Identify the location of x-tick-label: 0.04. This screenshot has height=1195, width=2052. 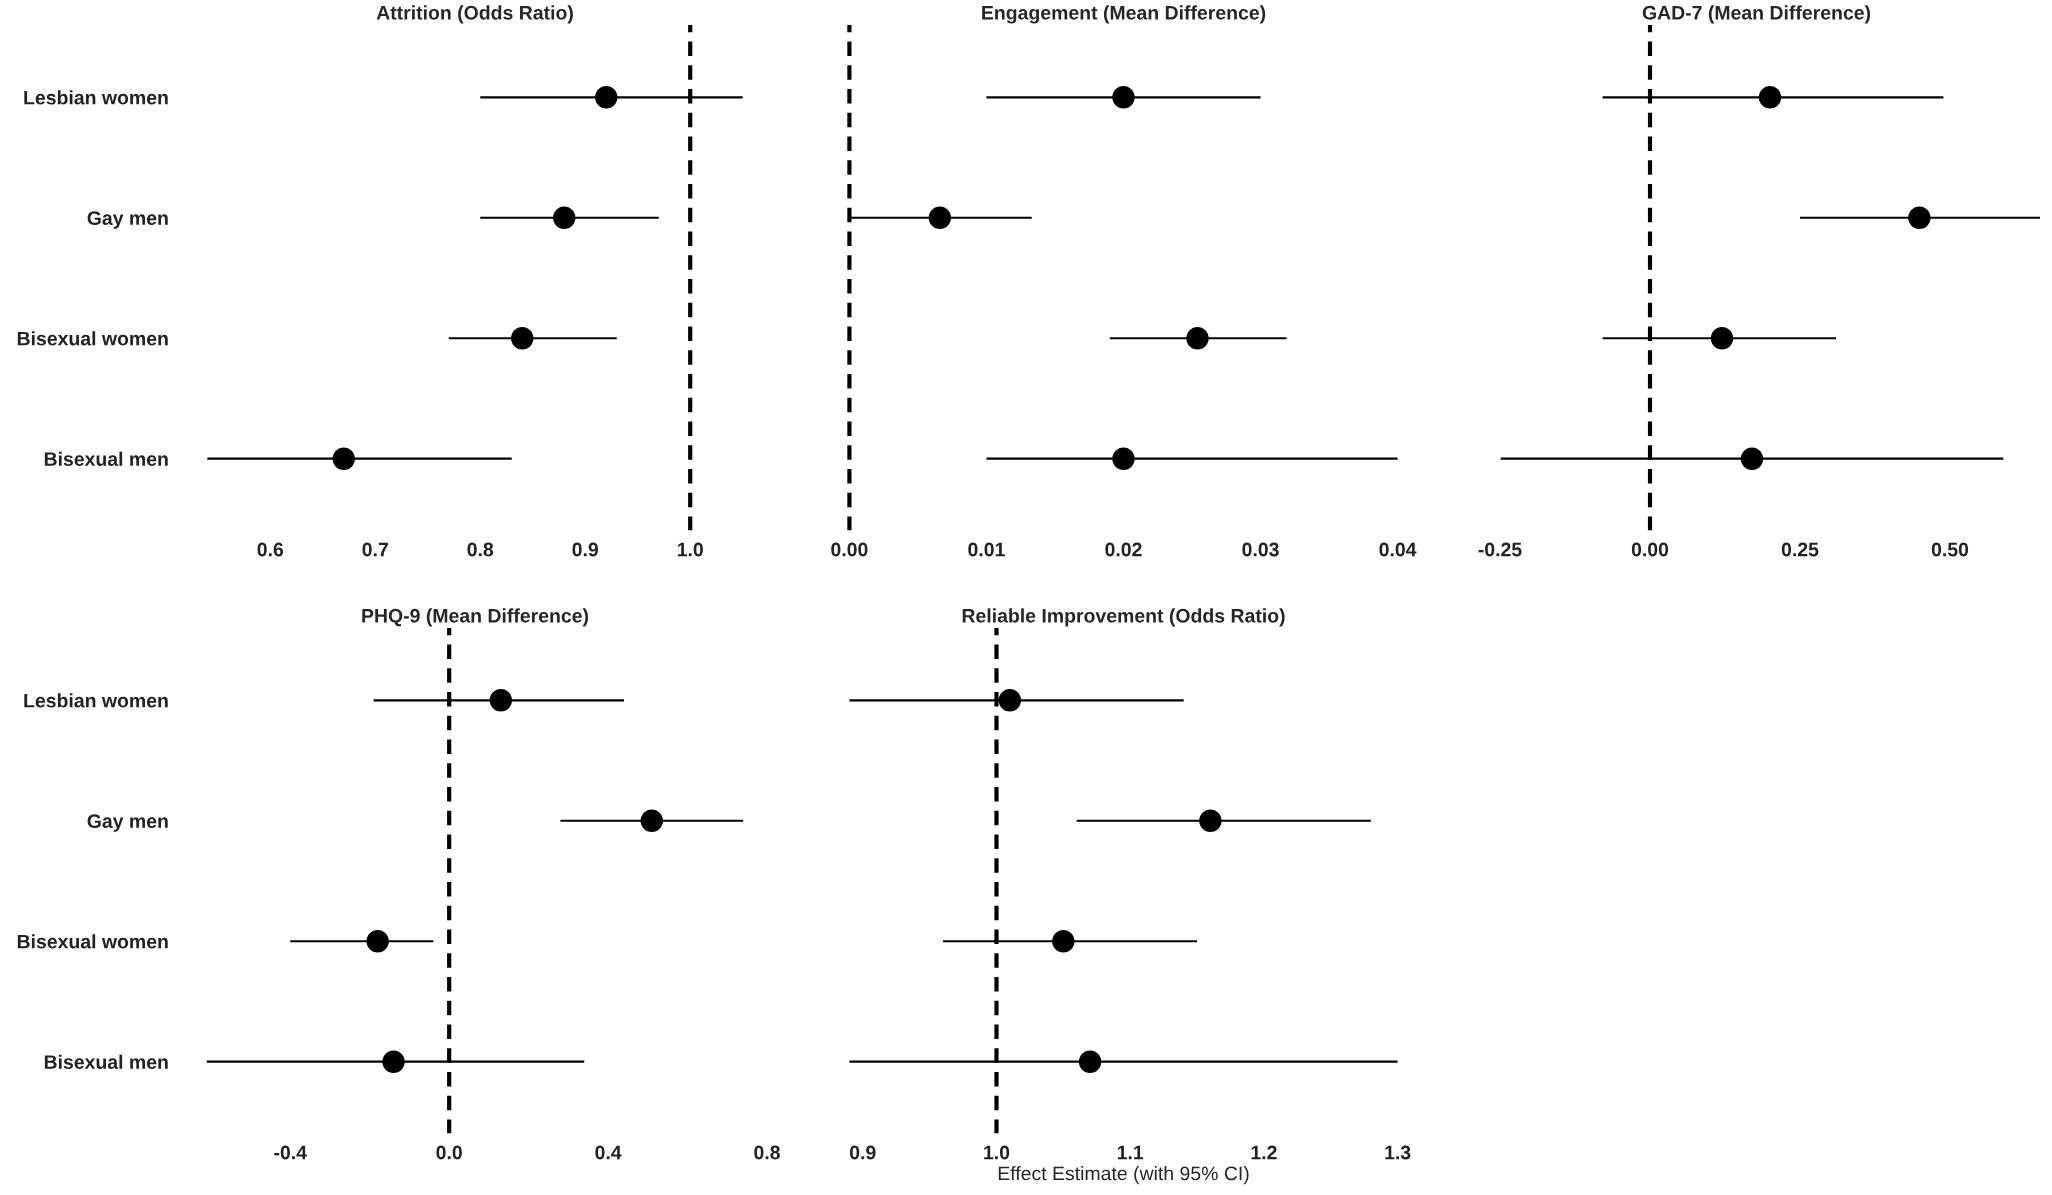
(1398, 549).